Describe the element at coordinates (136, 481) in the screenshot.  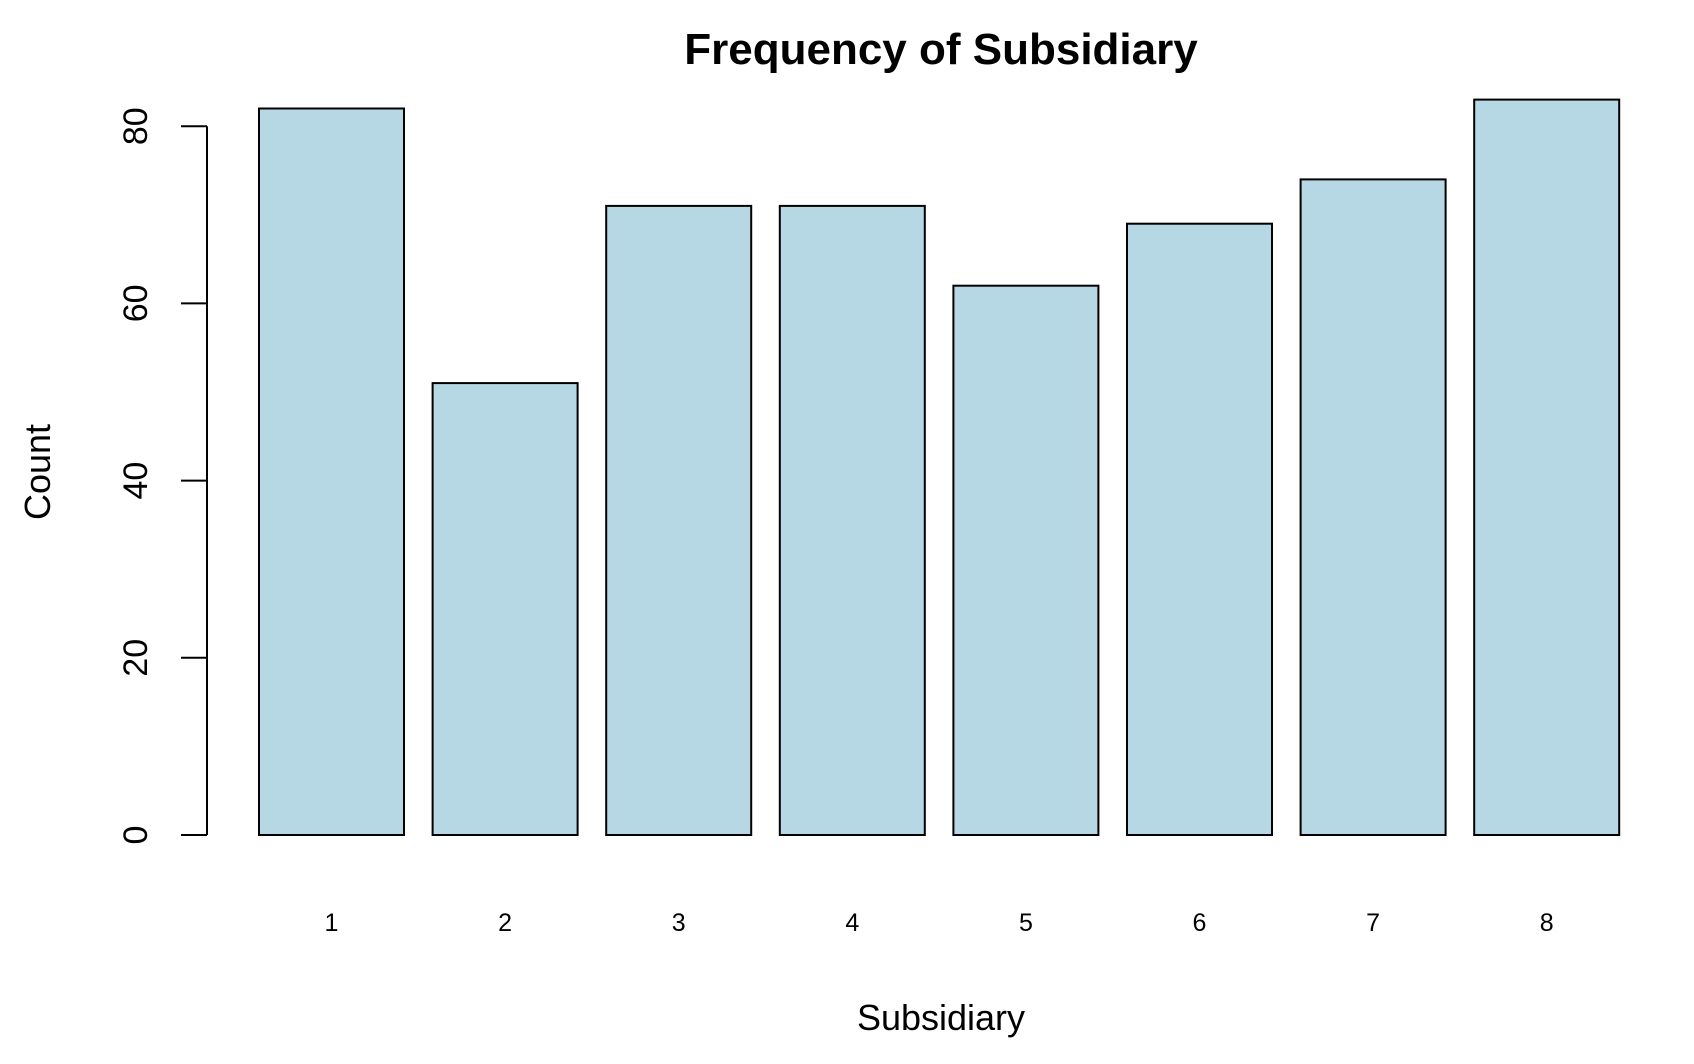
I see `y-tick-label-40: 40` at that location.